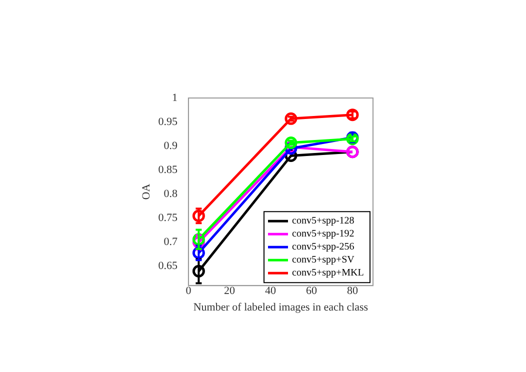  I want to click on y-tick-label: 0.95, so click(168, 122).